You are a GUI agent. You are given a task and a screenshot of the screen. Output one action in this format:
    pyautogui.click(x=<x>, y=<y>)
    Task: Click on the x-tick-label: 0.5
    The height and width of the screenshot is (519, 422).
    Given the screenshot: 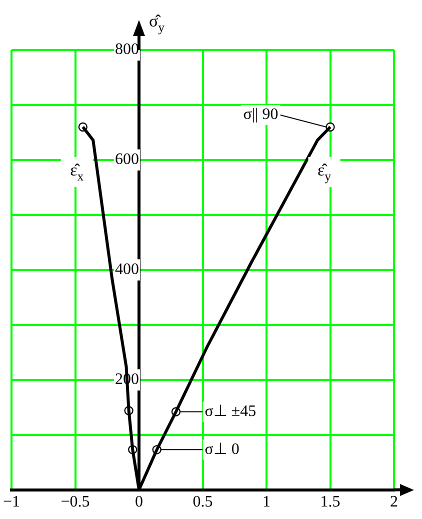 What is the action you would take?
    pyautogui.click(x=202, y=502)
    